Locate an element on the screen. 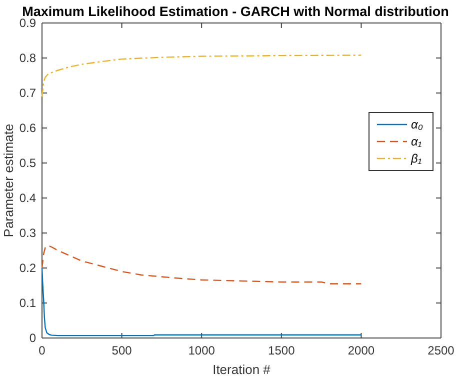 The width and height of the screenshot is (460, 382). y-tick-label: 0.1 is located at coordinates (27, 303).